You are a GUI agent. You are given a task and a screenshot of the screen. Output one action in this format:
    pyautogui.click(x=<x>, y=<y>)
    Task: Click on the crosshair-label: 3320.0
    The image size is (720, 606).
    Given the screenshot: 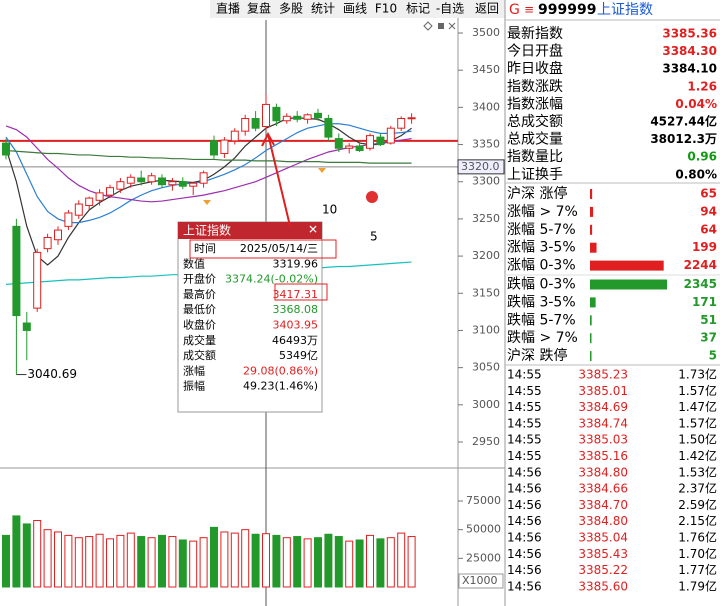 What is the action you would take?
    pyautogui.click(x=480, y=166)
    